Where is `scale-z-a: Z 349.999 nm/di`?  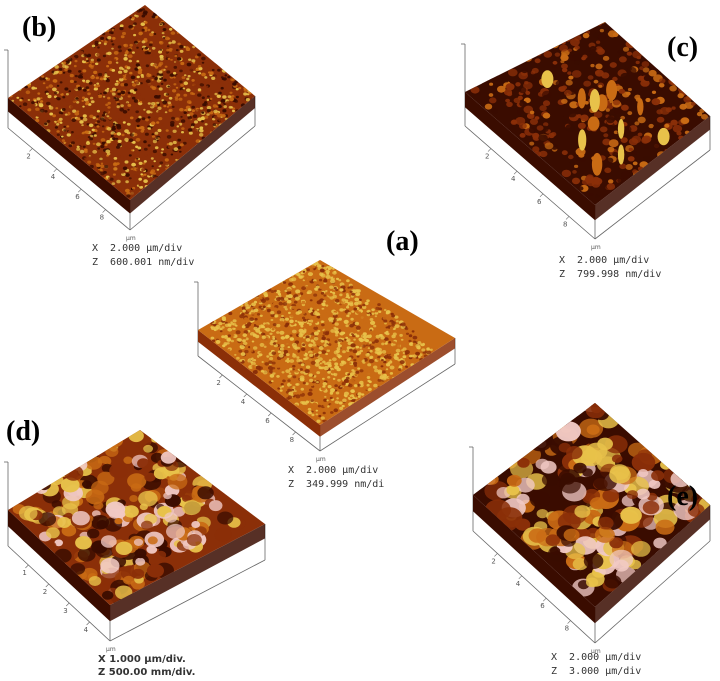 scale-z-a: Z 349.999 nm/di is located at coordinates (336, 484).